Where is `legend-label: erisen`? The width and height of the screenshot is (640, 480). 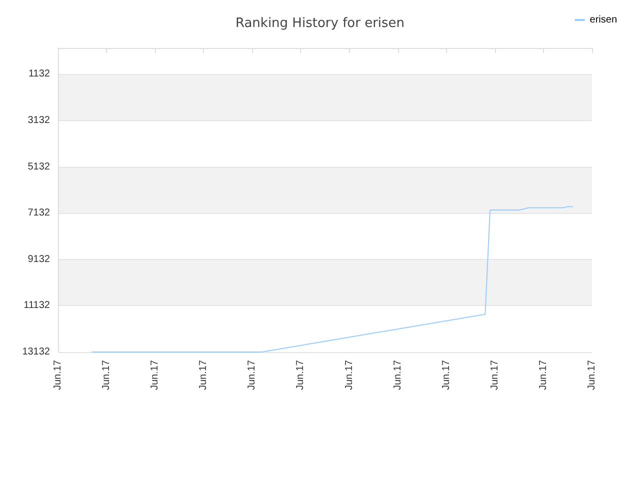 legend-label: erisen is located at coordinates (604, 20).